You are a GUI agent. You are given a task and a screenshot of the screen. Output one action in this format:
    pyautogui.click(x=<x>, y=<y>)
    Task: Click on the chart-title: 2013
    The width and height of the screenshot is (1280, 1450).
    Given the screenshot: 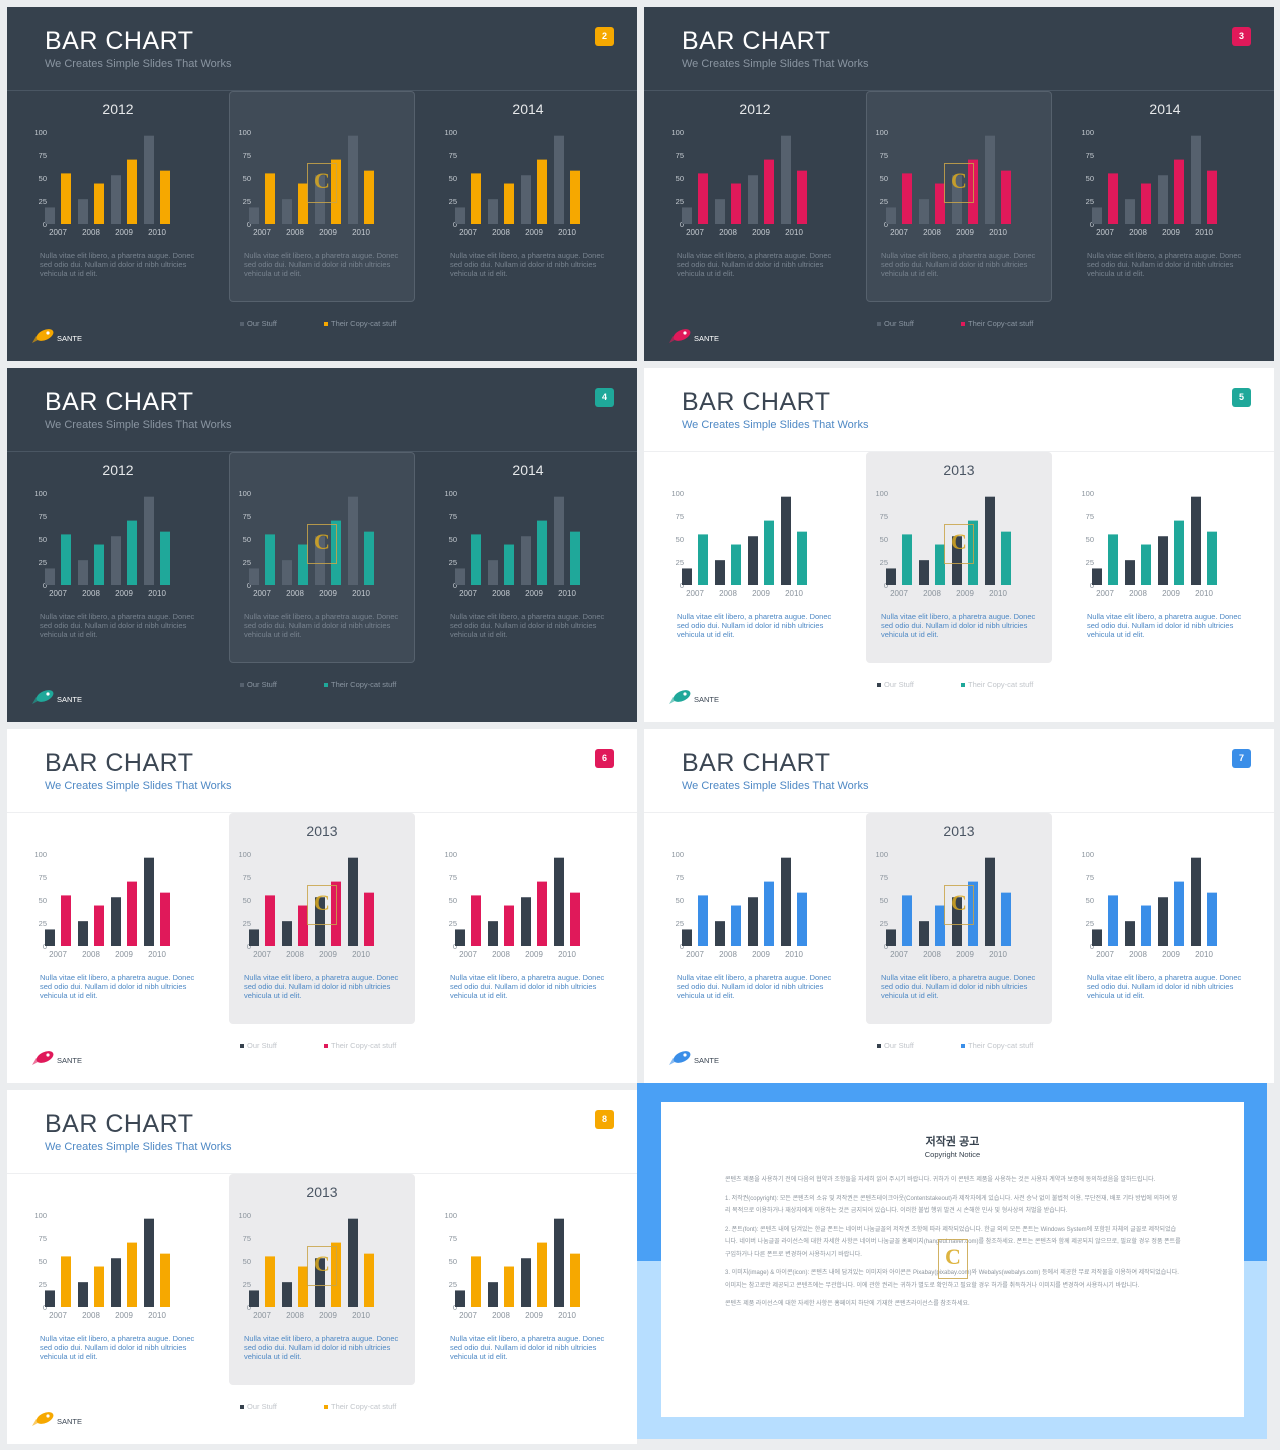 What is the action you would take?
    pyautogui.click(x=959, y=831)
    